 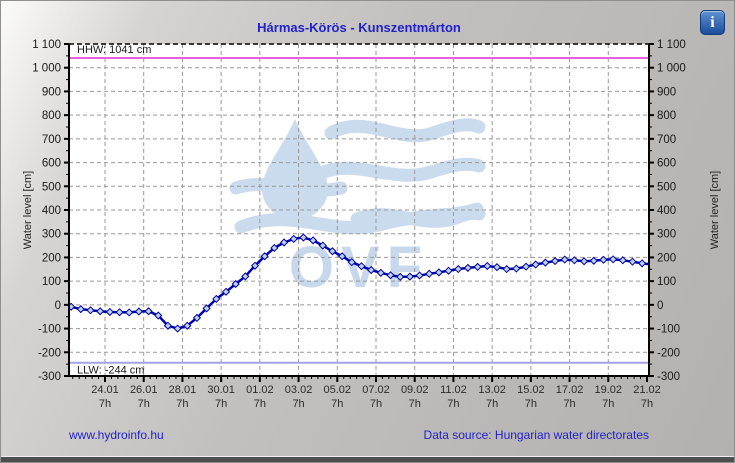 I want to click on hydroinfo-link: www.hydroinfo.hu, so click(x=116, y=435).